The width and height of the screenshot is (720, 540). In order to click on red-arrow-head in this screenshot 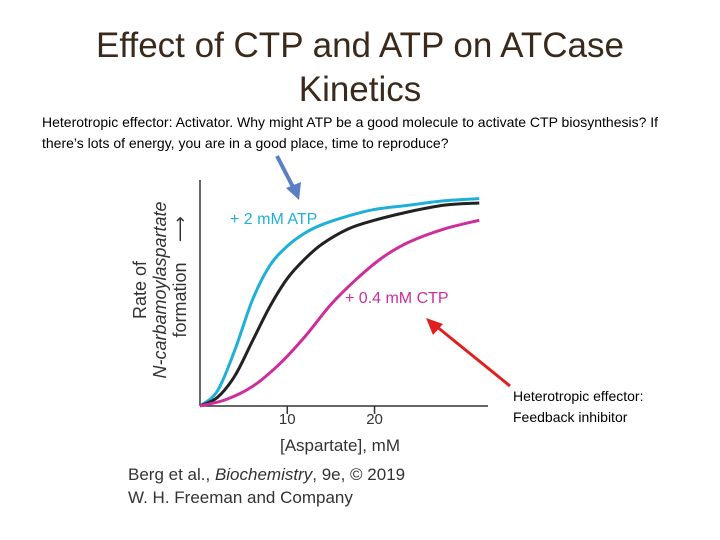, I will do `click(434, 326)`.